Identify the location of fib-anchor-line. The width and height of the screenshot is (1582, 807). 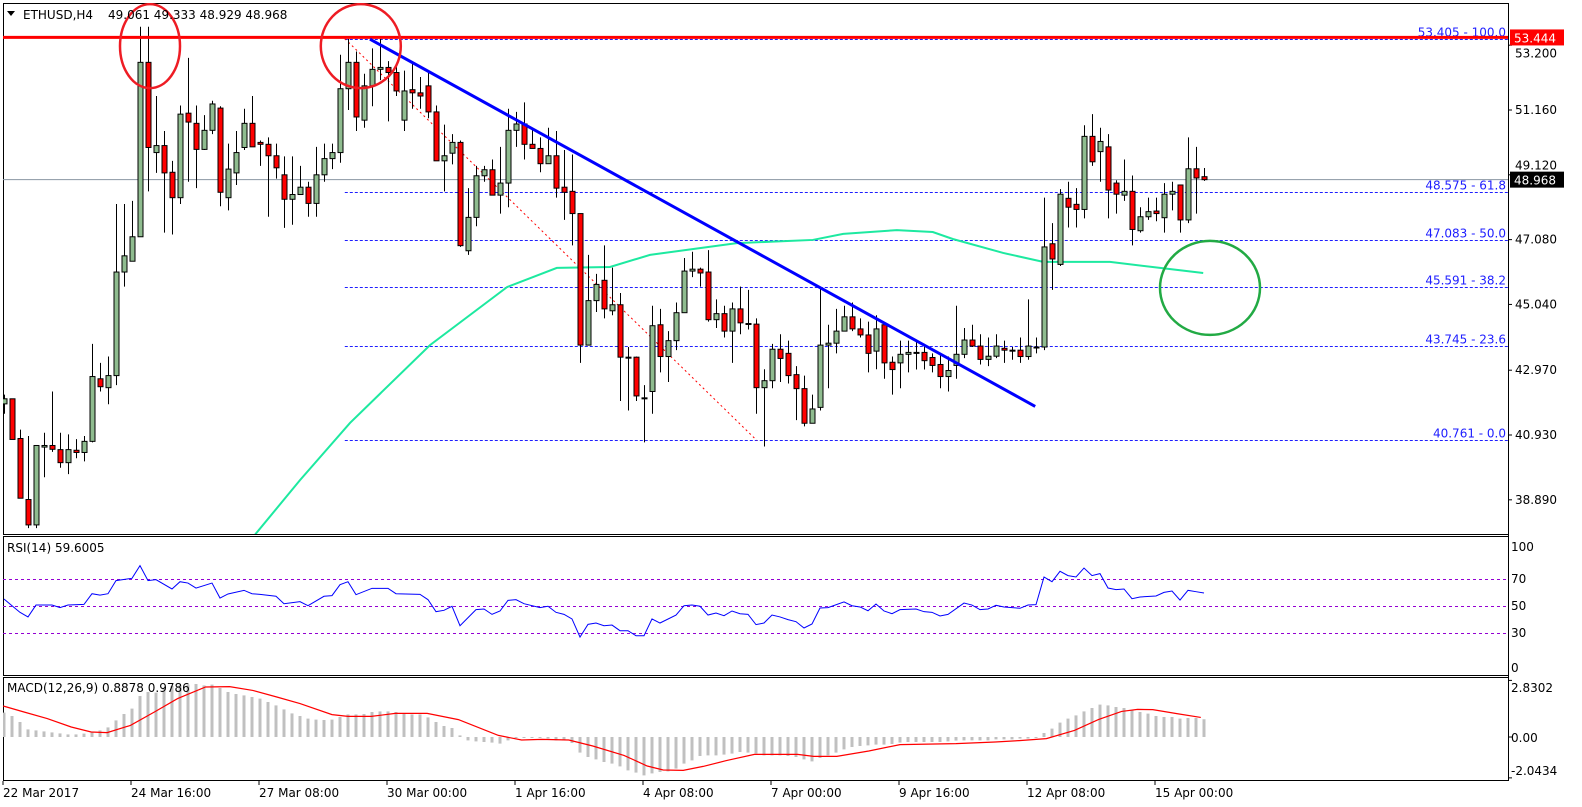
(551, 239).